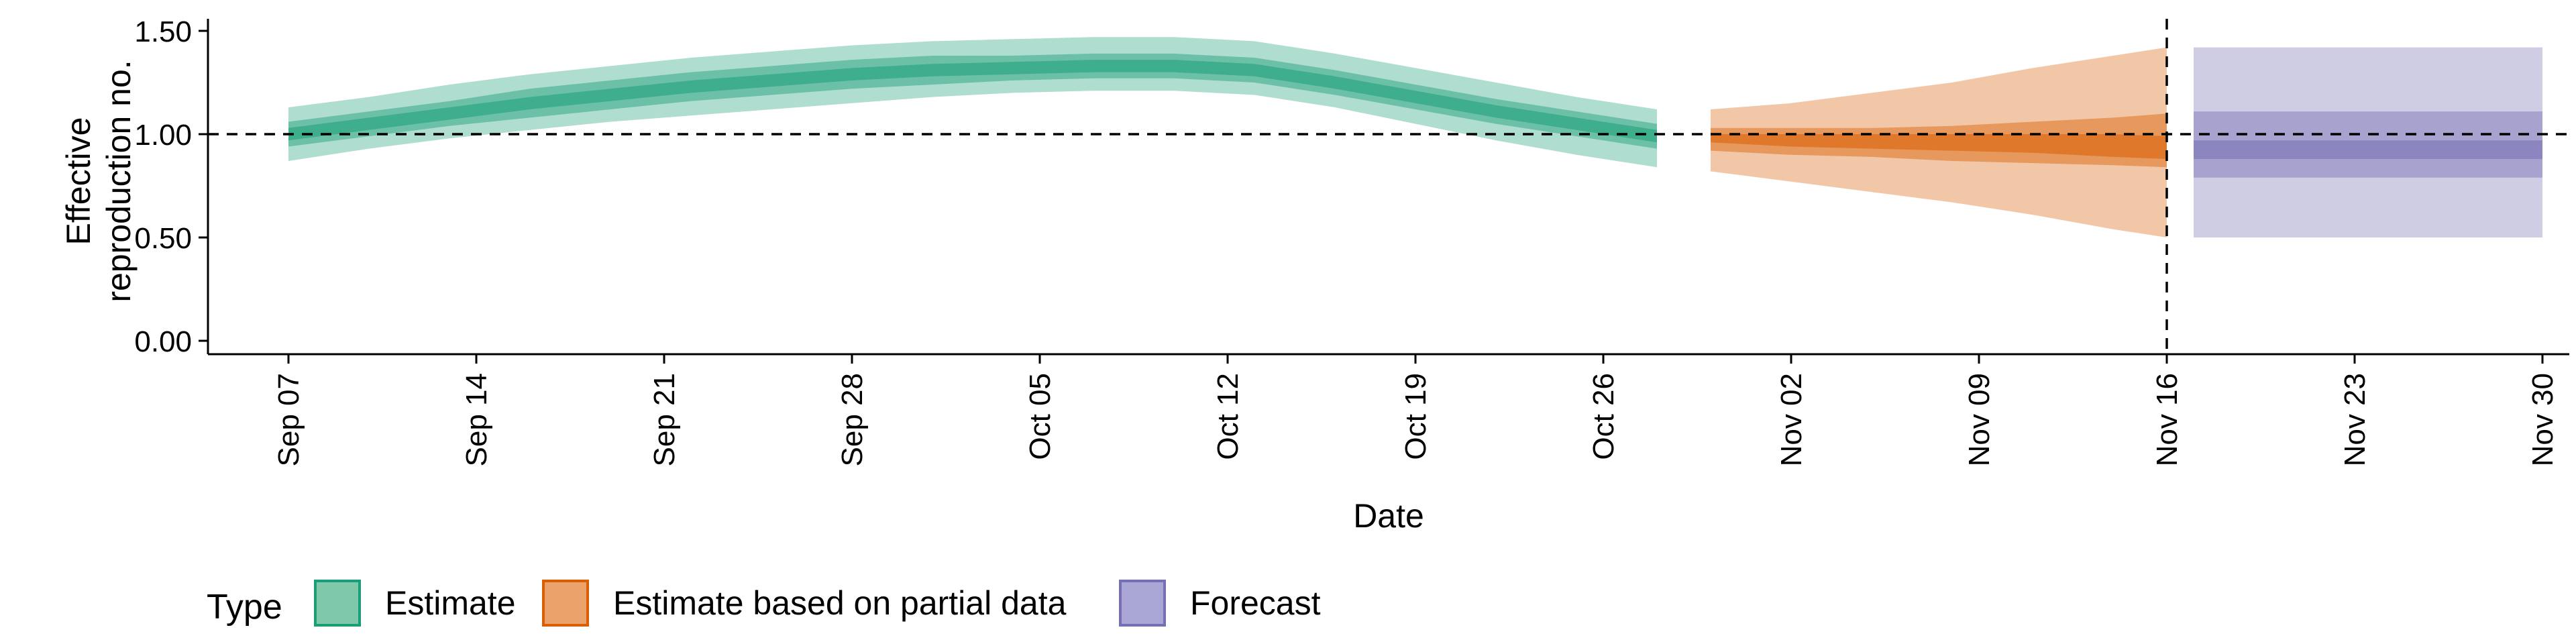 Image resolution: width=2576 pixels, height=644 pixels. What do you see at coordinates (163, 135) in the screenshot?
I see `y-tick-label: 1.00` at bounding box center [163, 135].